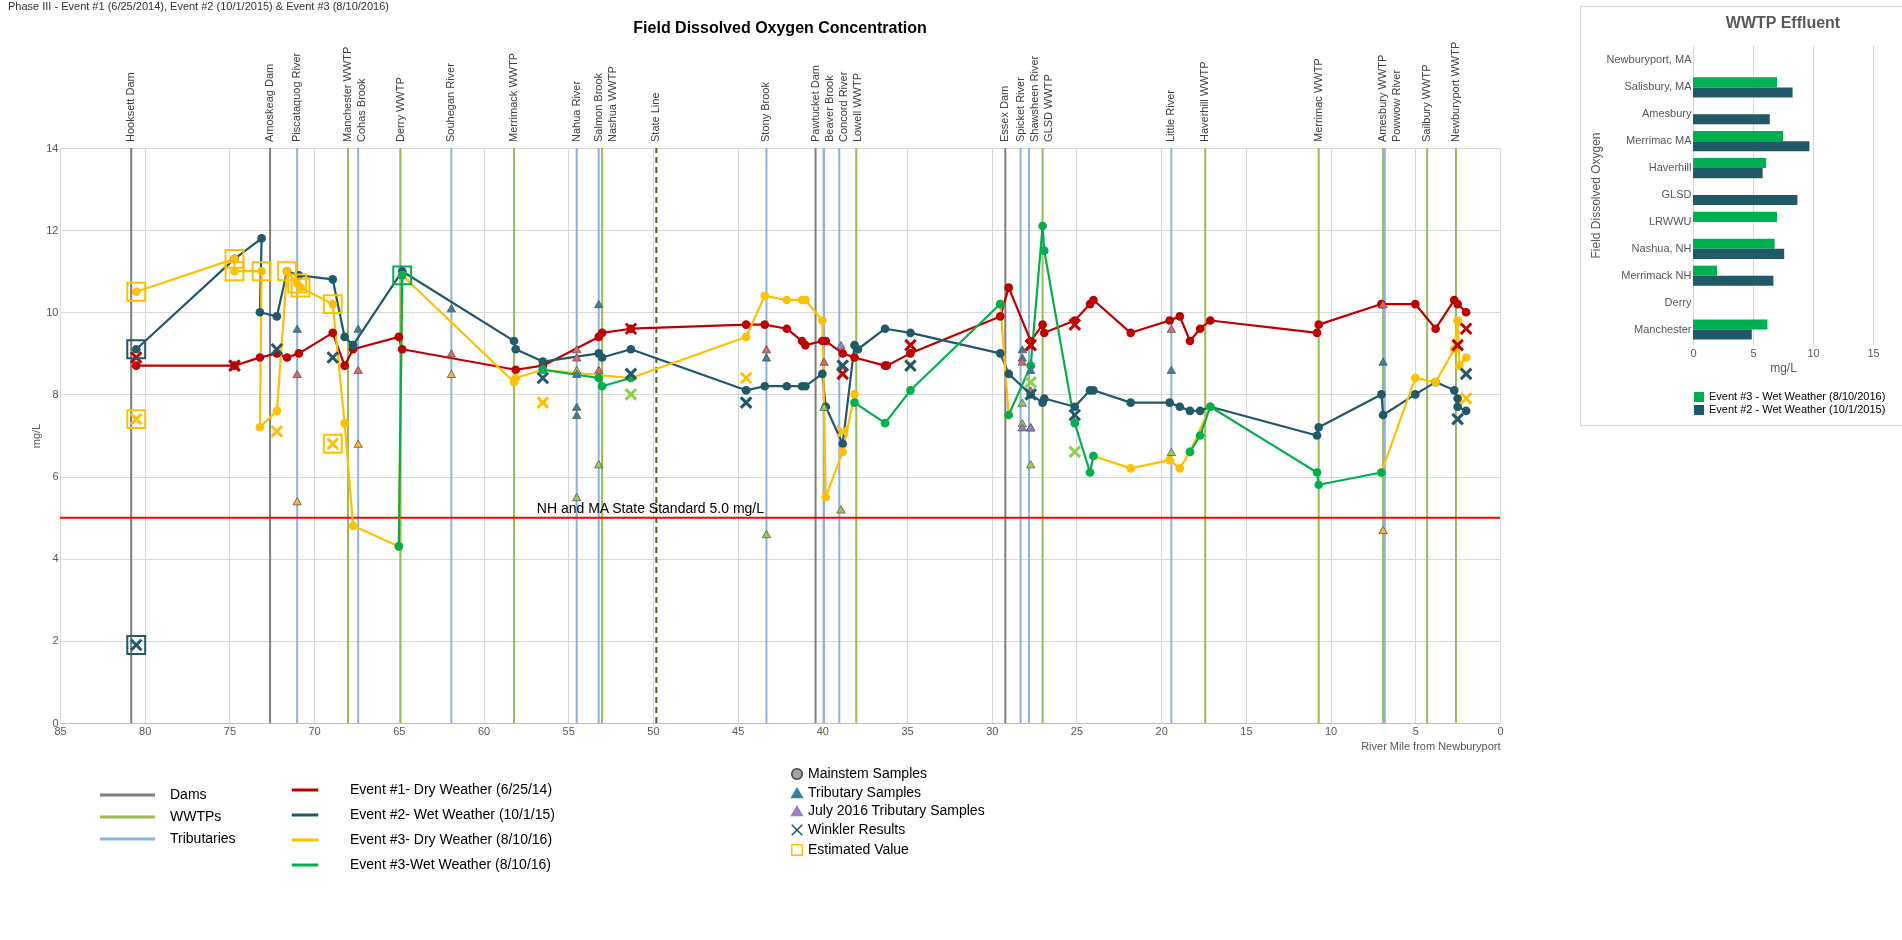 The height and width of the screenshot is (940, 1902). I want to click on ref-line-label: Piscataquog River, so click(296, 97).